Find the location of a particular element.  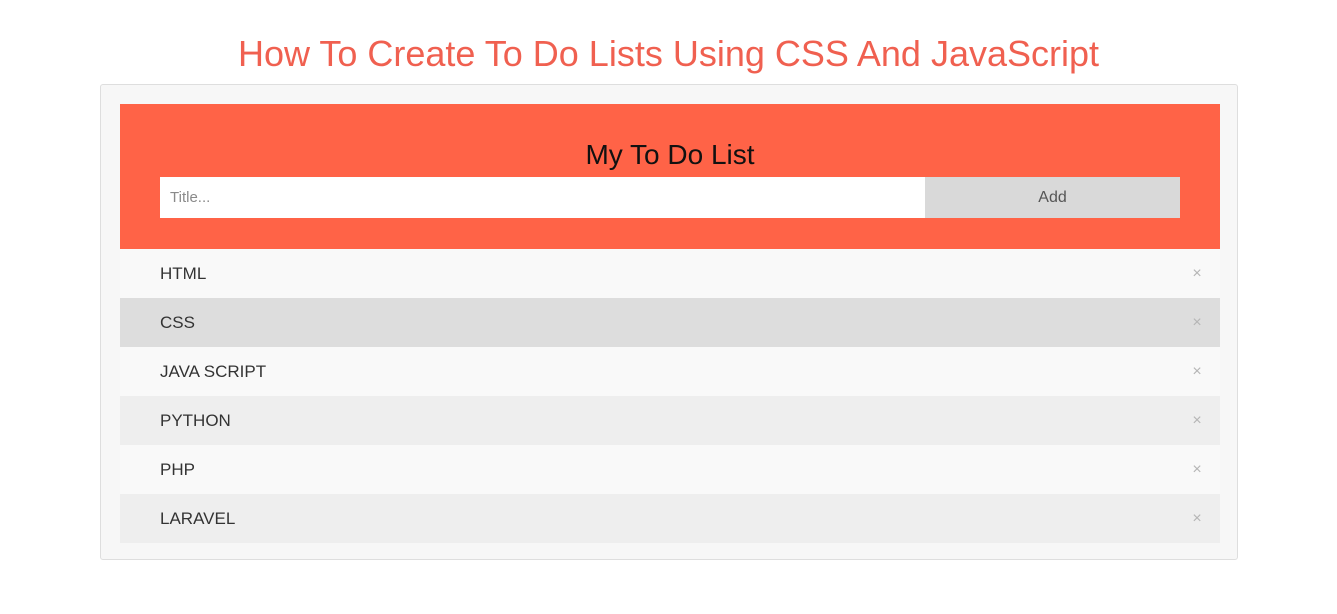

list-item-label: PYTHON is located at coordinates (195, 420).